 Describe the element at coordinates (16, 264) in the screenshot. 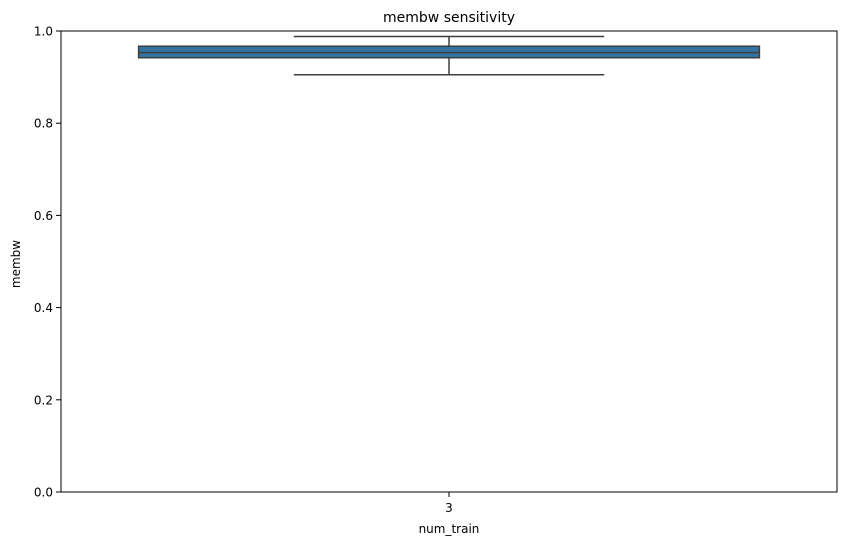

I see `y-axis-label: membw` at that location.